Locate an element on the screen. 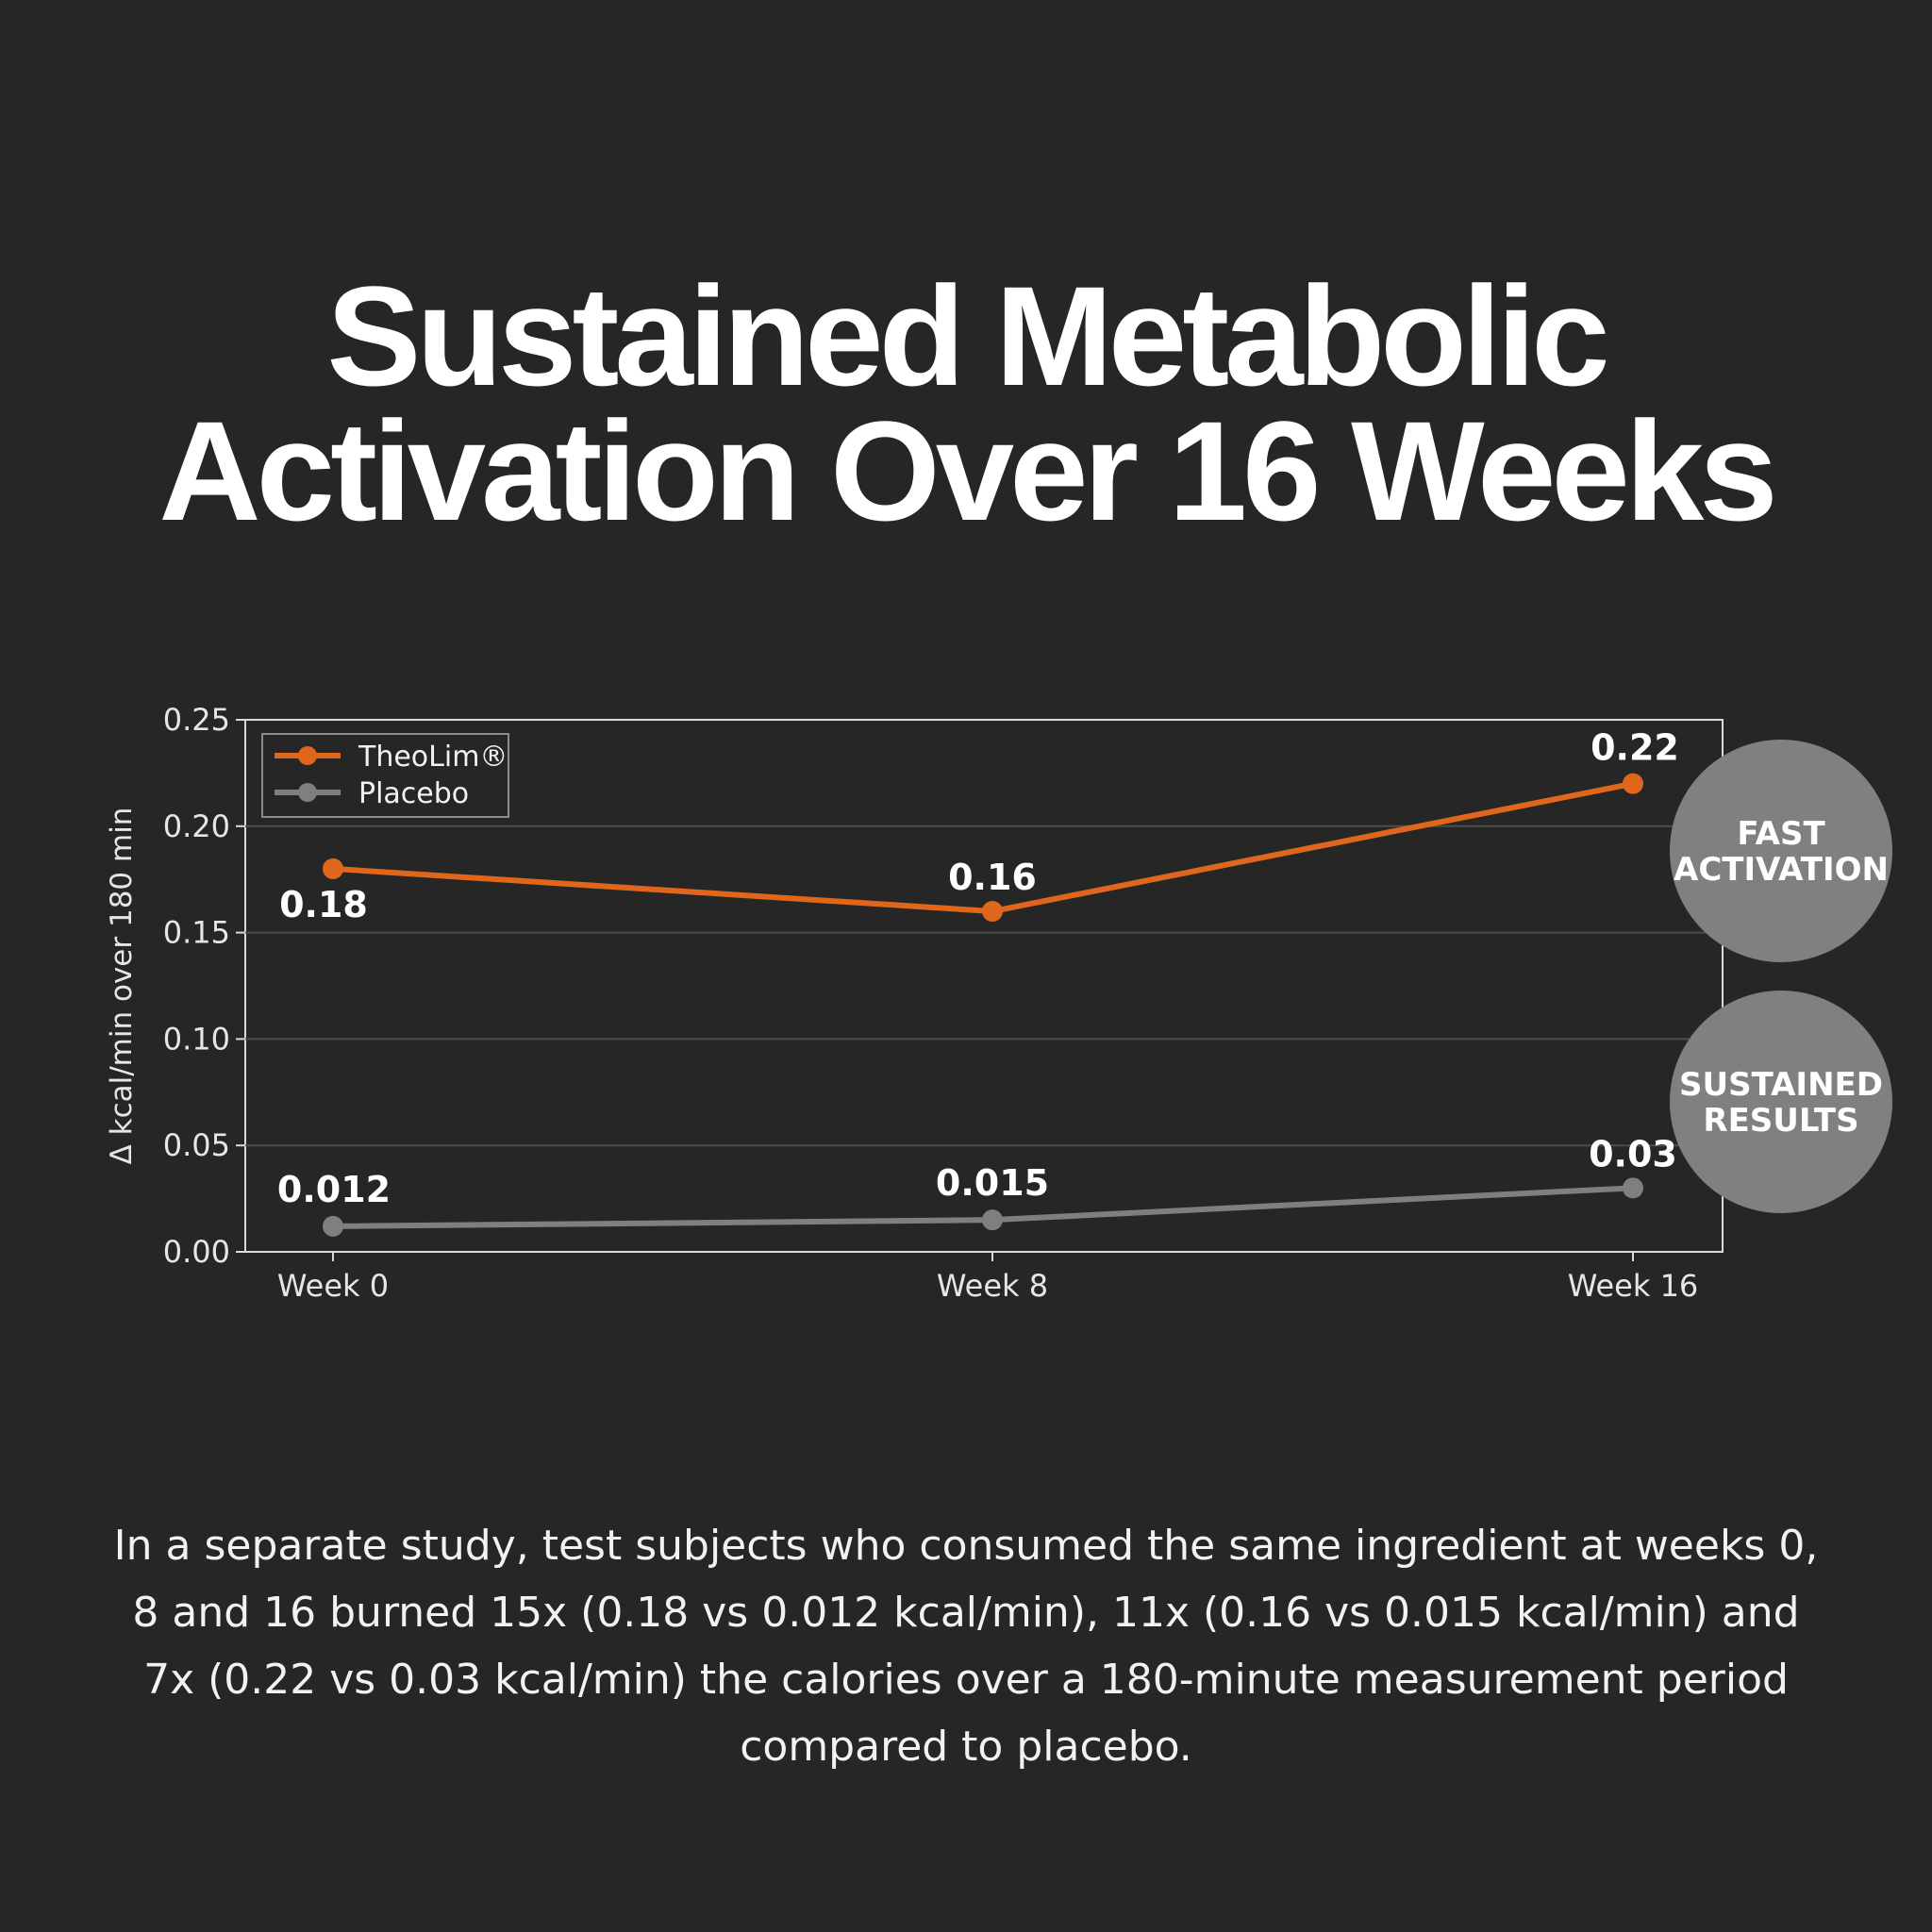 The height and width of the screenshot is (1932, 1932). page-title-line-2: Activation Over 16 Weeks is located at coordinates (967, 470).